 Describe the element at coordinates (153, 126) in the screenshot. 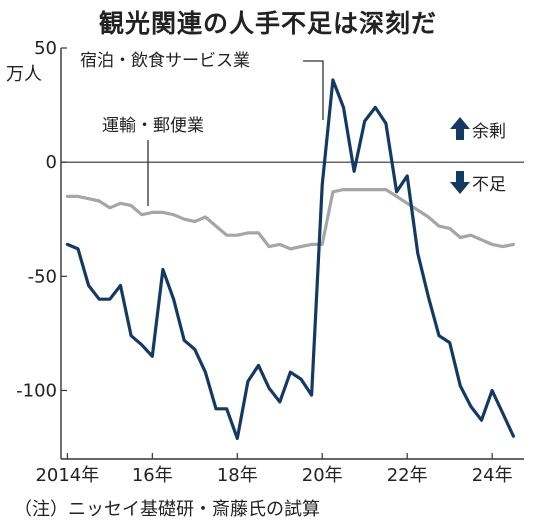

I see `series-label-transport: 運輸・郵便業` at that location.